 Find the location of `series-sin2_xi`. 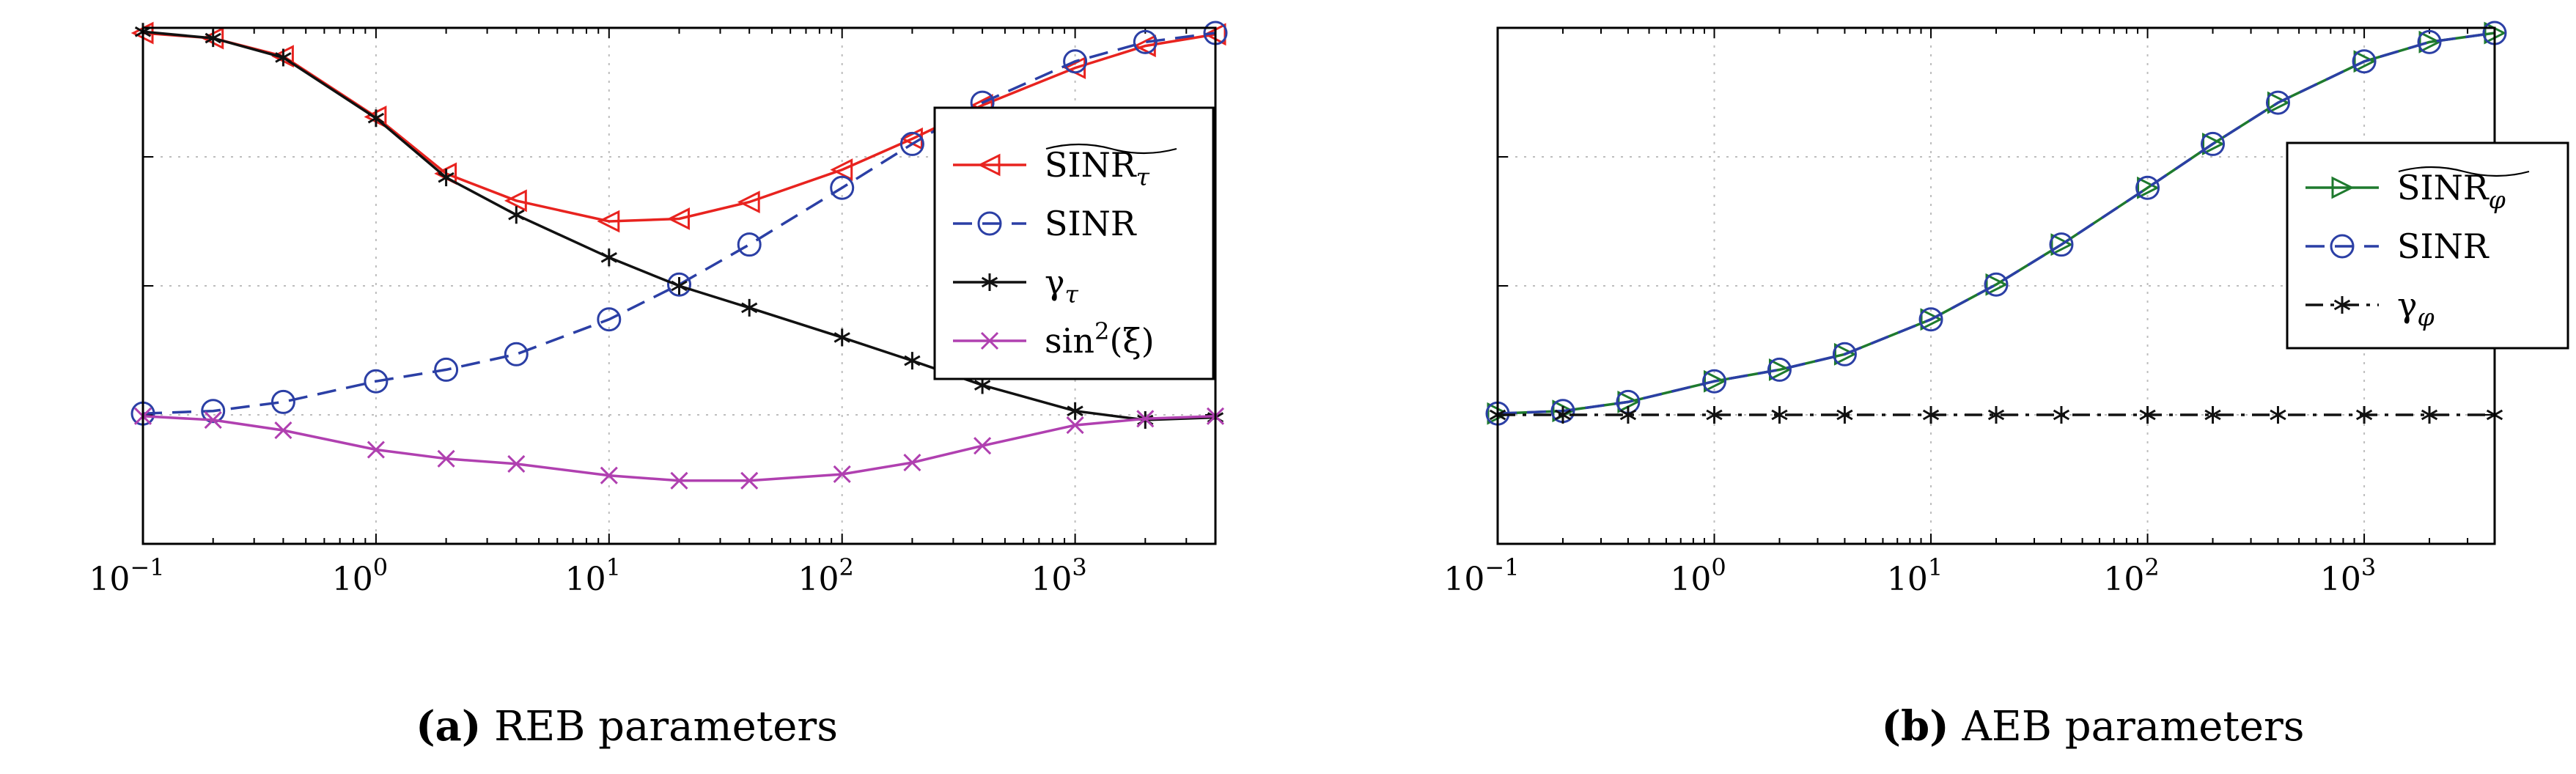

series-sin2_xi is located at coordinates (679, 448).